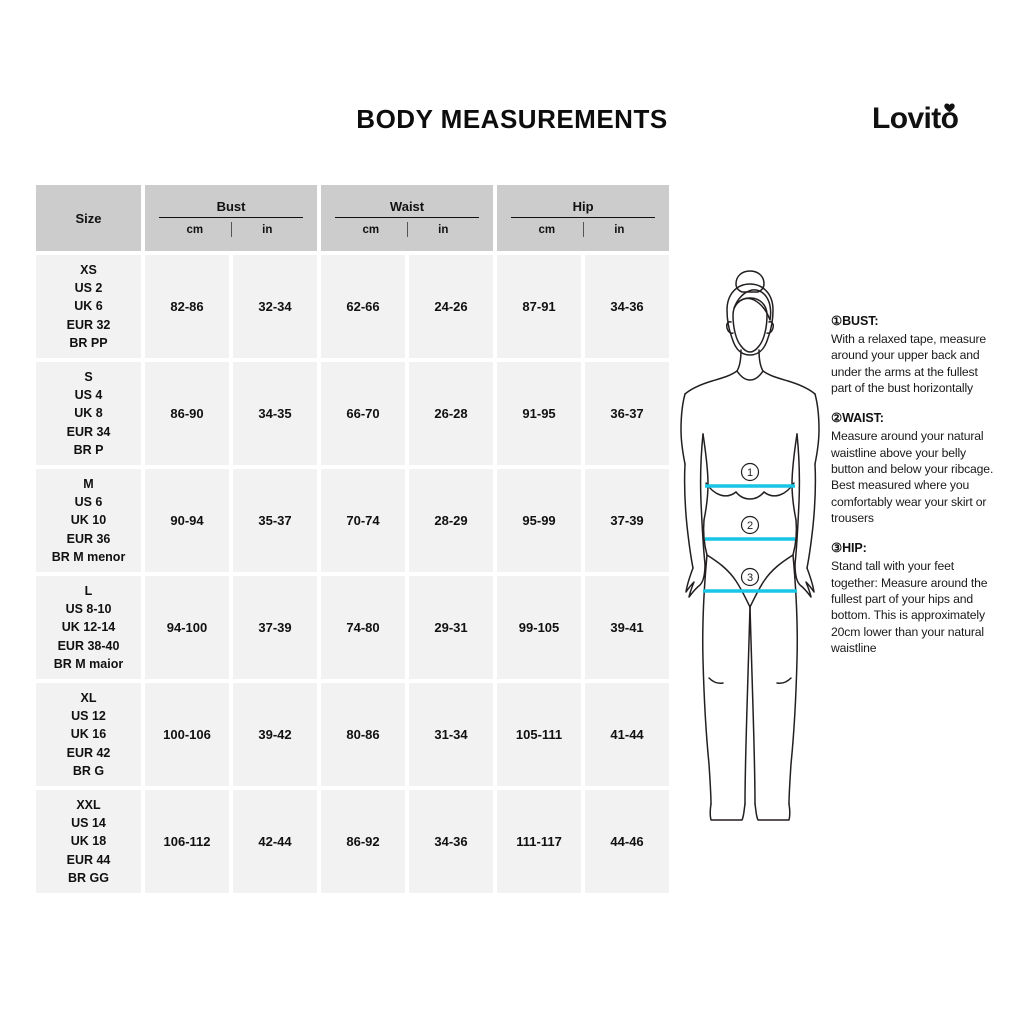 The width and height of the screenshot is (1024, 1024). Describe the element at coordinates (88, 218) in the screenshot. I see `header-size: Size` at that location.